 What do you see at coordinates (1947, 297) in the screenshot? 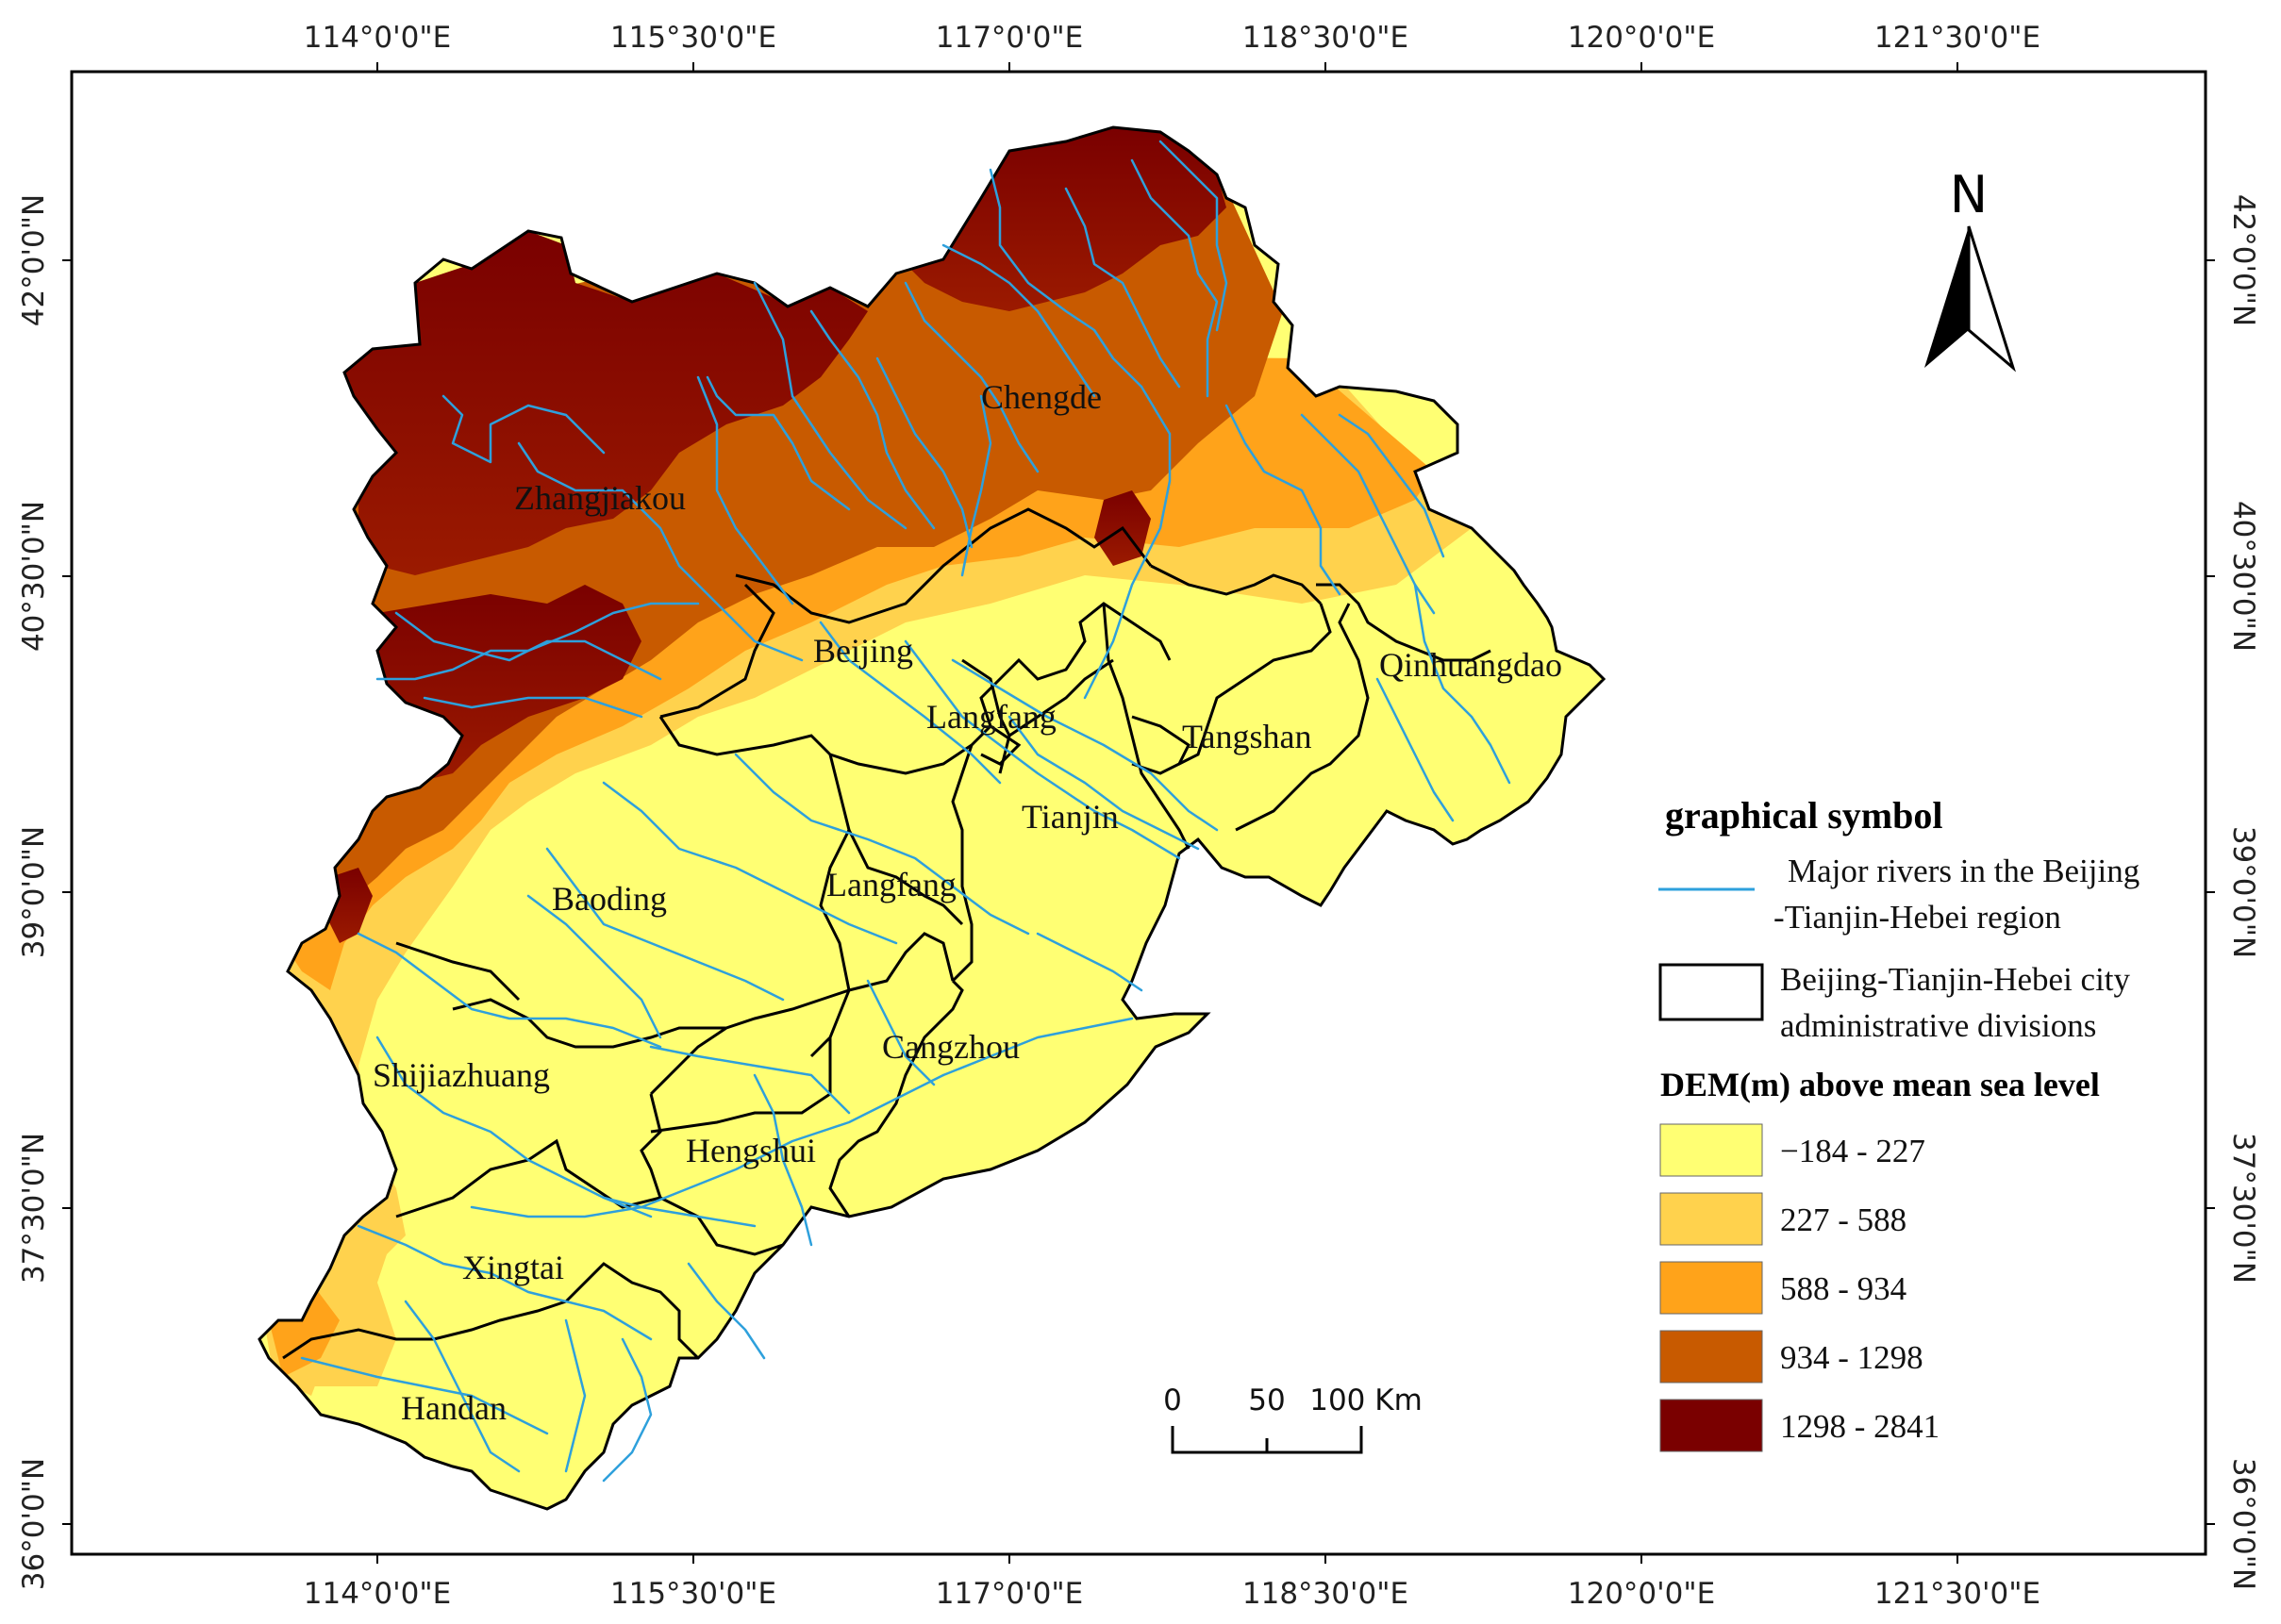
I see `north-arrow-icon` at bounding box center [1947, 297].